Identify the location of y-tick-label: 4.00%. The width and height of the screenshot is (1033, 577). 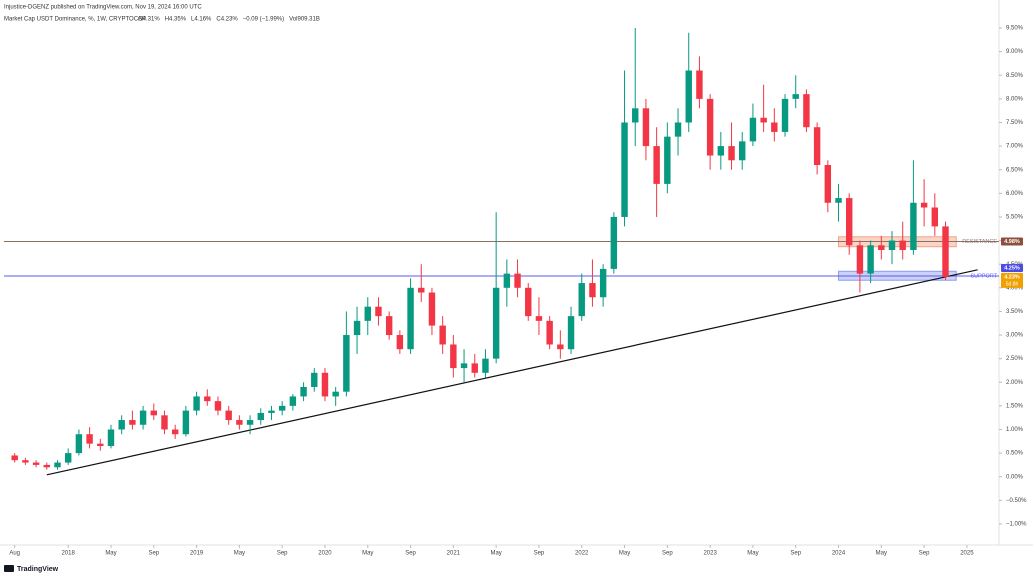
(1015, 288).